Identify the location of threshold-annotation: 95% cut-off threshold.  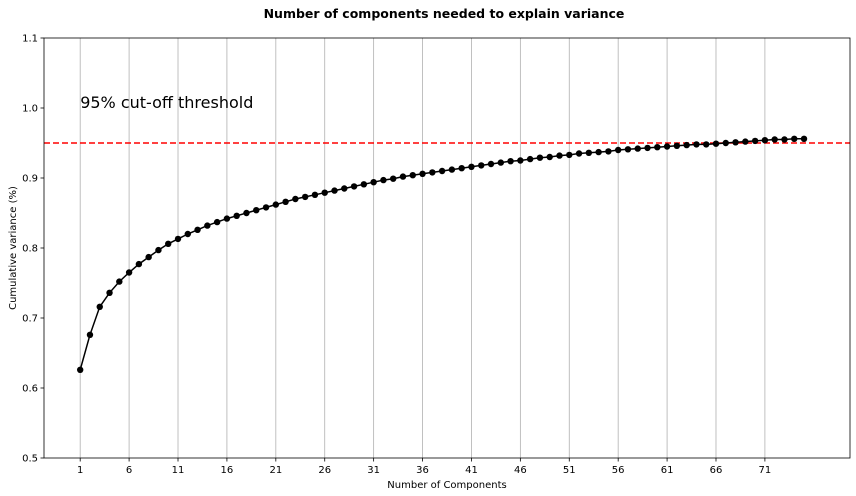
(166, 102).